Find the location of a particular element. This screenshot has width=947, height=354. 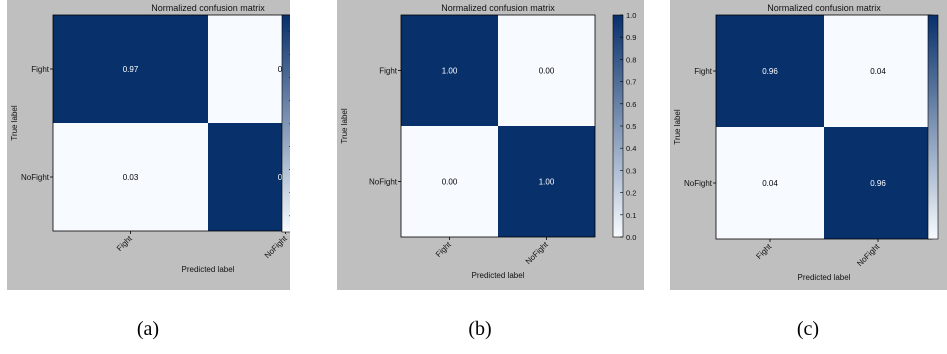

colorbar-tick-label: 0.8 is located at coordinates (631, 59).